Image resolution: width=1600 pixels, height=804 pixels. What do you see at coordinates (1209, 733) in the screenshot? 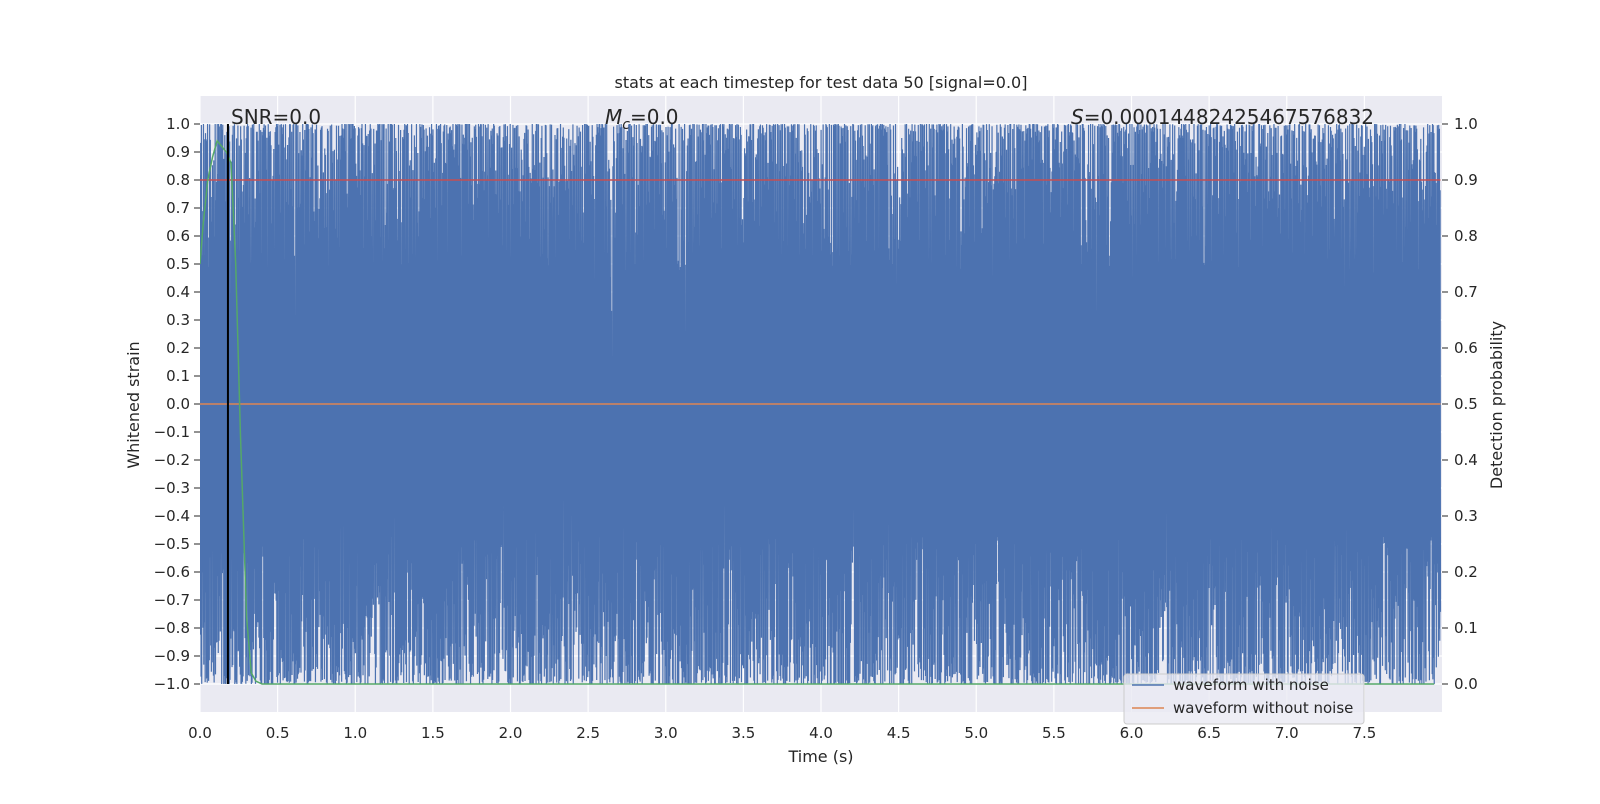
I see `x-tick-label: 6.5` at bounding box center [1209, 733].